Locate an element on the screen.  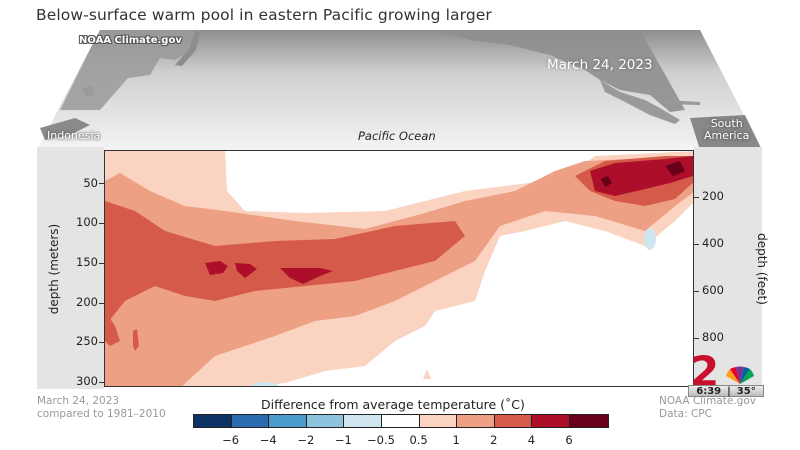
footer-date: March 24, 2023 is located at coordinates (78, 401).